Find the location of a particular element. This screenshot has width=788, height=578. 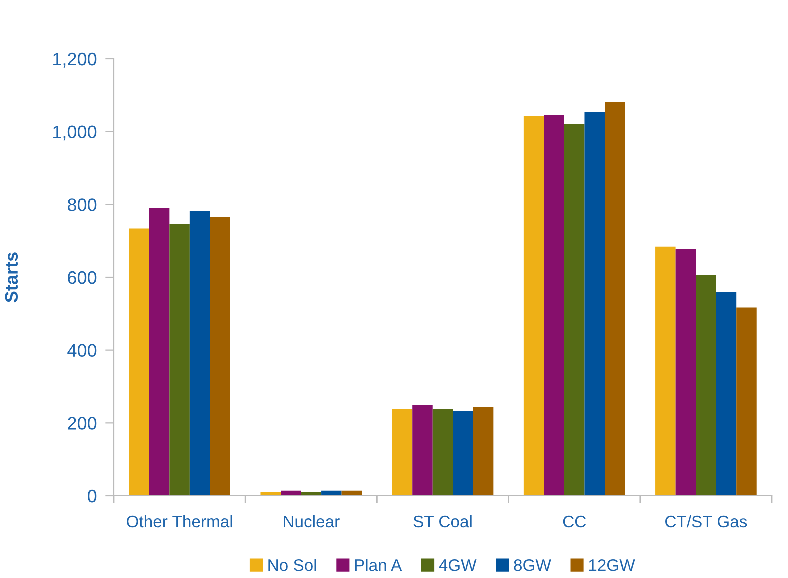

y-tick-label: 600 is located at coordinates (82, 277).